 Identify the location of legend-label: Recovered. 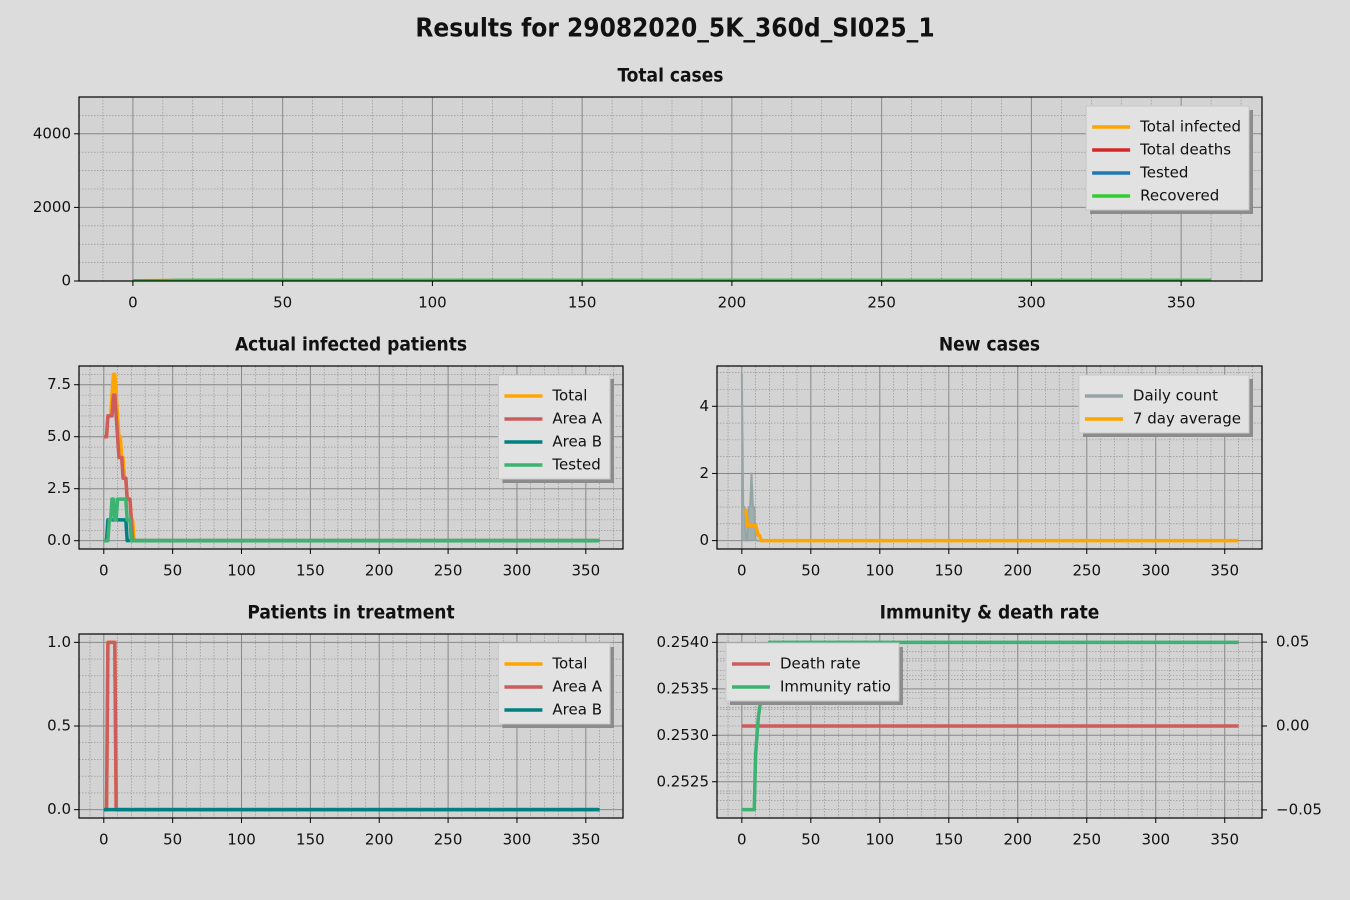
(1179, 196).